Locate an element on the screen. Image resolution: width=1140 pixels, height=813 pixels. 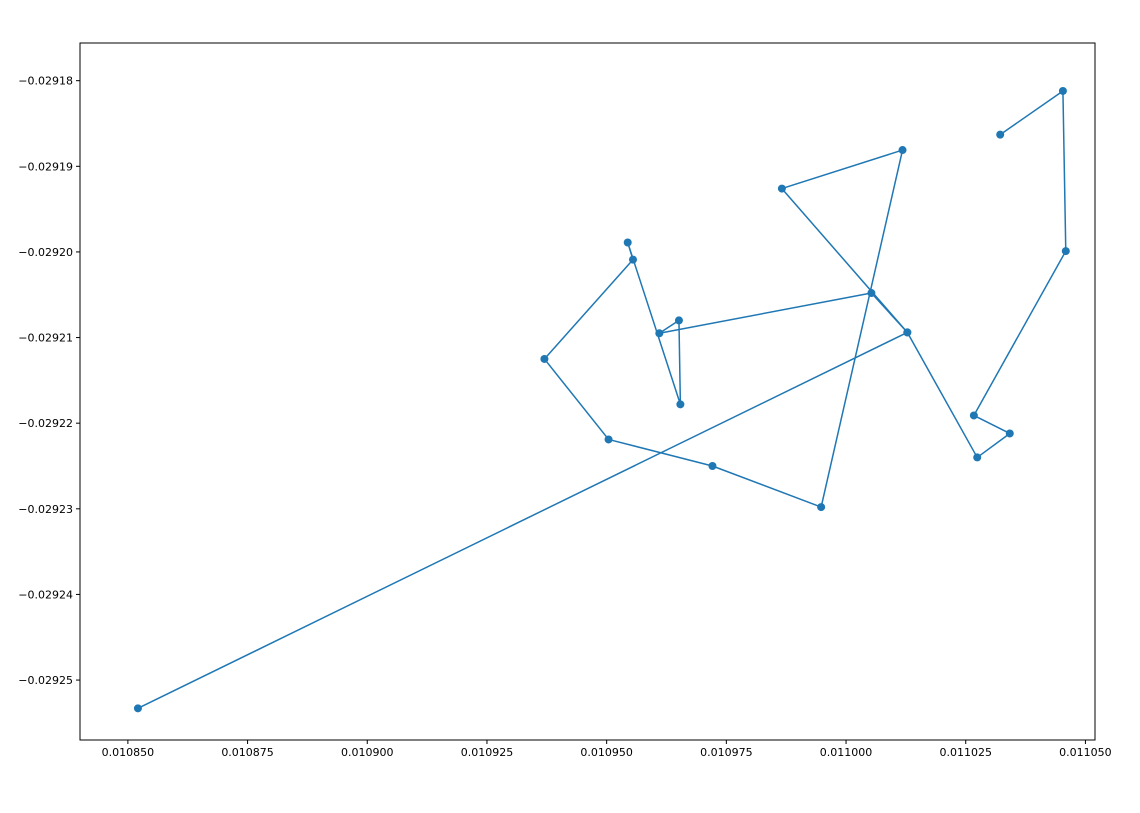
y-tick-label: −0.02918 is located at coordinates (45, 81).